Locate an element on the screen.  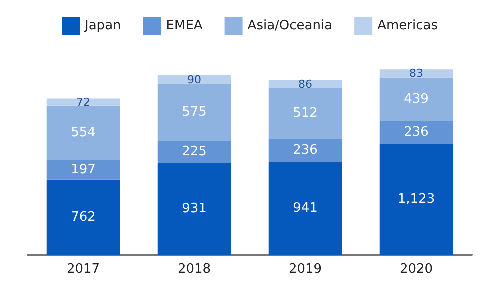
data-label: 72 is located at coordinates (83, 102).